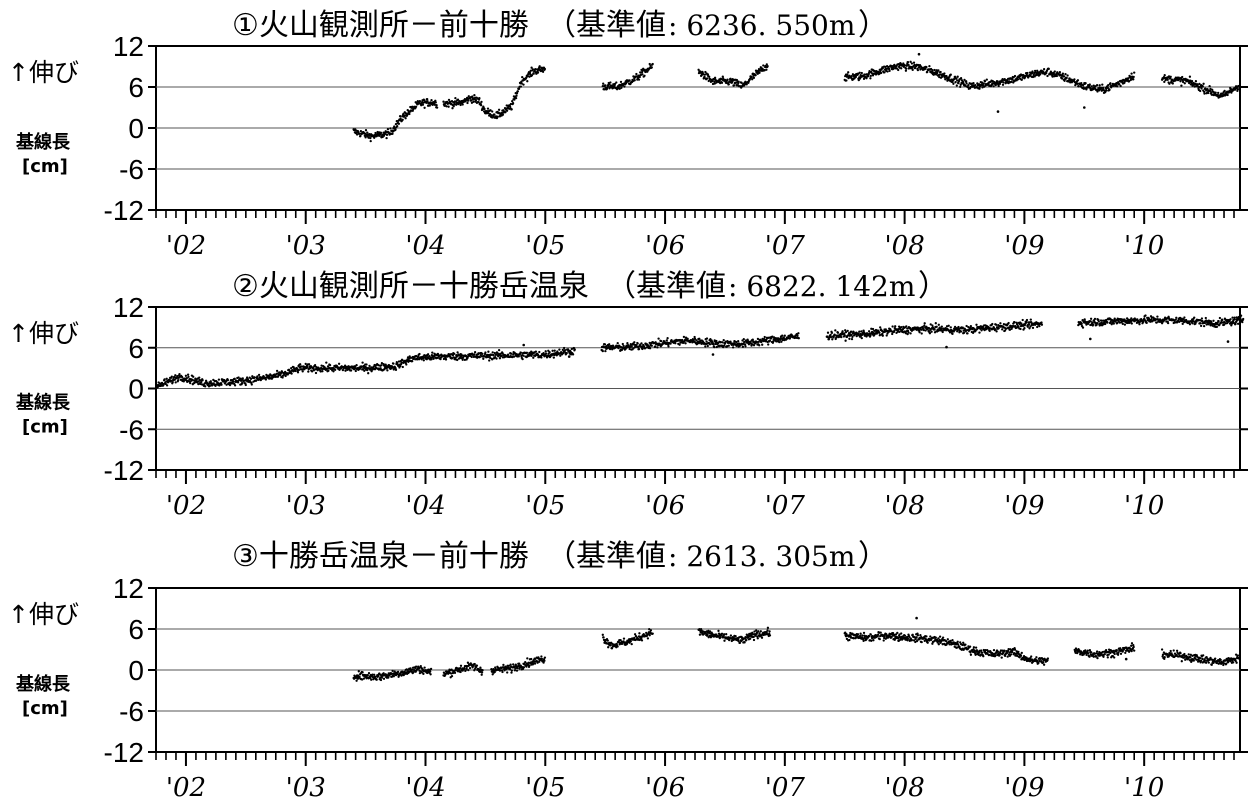  What do you see at coordinates (136, 389) in the screenshot?
I see `y-tick-label: 0` at bounding box center [136, 389].